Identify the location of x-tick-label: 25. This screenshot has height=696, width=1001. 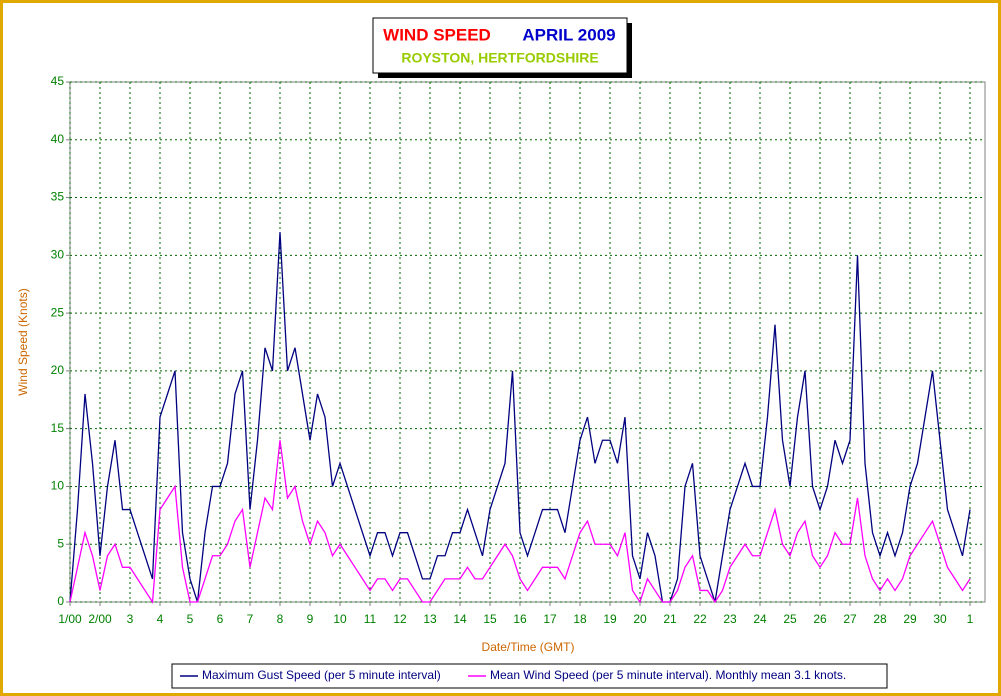
(790, 619).